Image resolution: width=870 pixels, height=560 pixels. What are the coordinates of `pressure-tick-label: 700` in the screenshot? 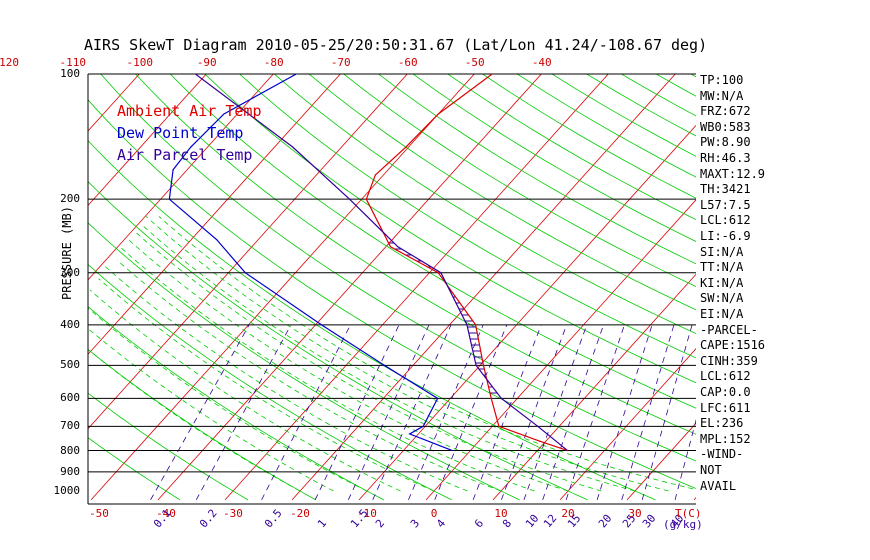 It's located at (70, 426).